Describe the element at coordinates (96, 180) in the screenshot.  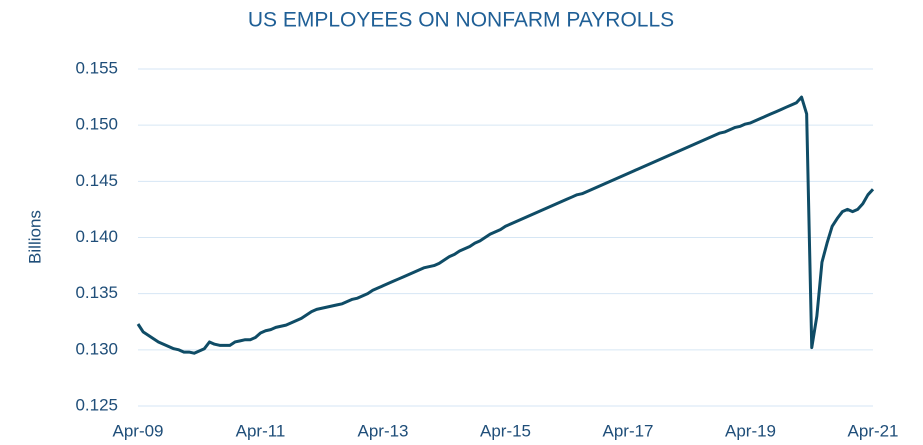
I see `y-tick-label: 0.145` at that location.